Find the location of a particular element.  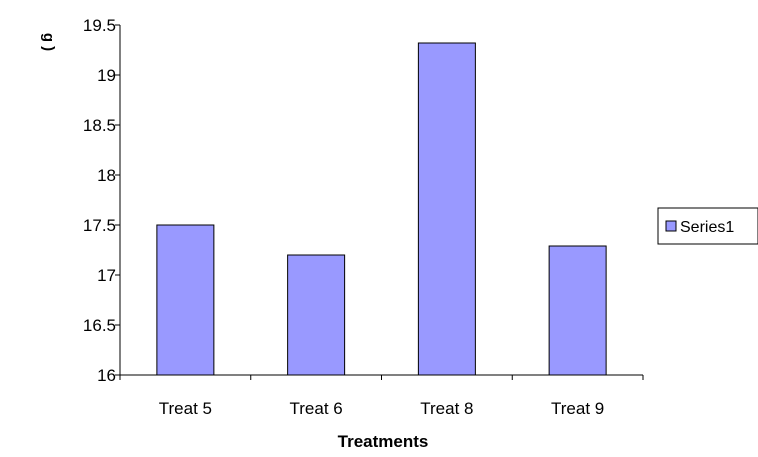

legend-label: Series1 is located at coordinates (707, 227).